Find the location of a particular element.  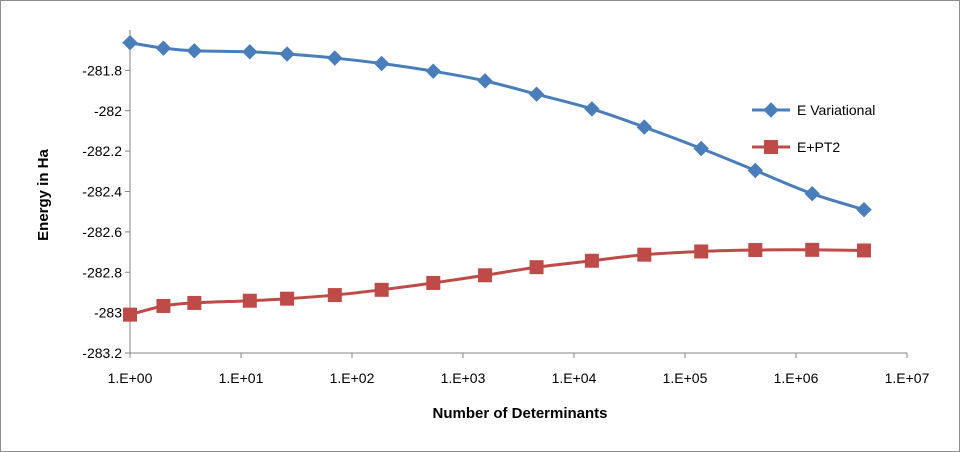

y-tick-label: -283 is located at coordinates (108, 313).